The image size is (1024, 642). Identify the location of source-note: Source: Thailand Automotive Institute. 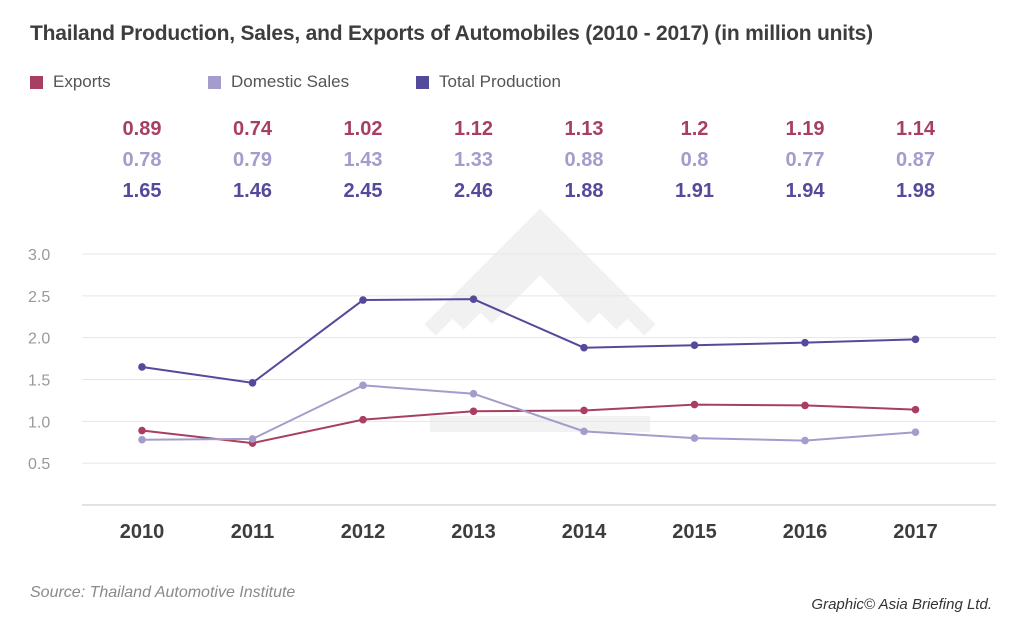
(163, 592).